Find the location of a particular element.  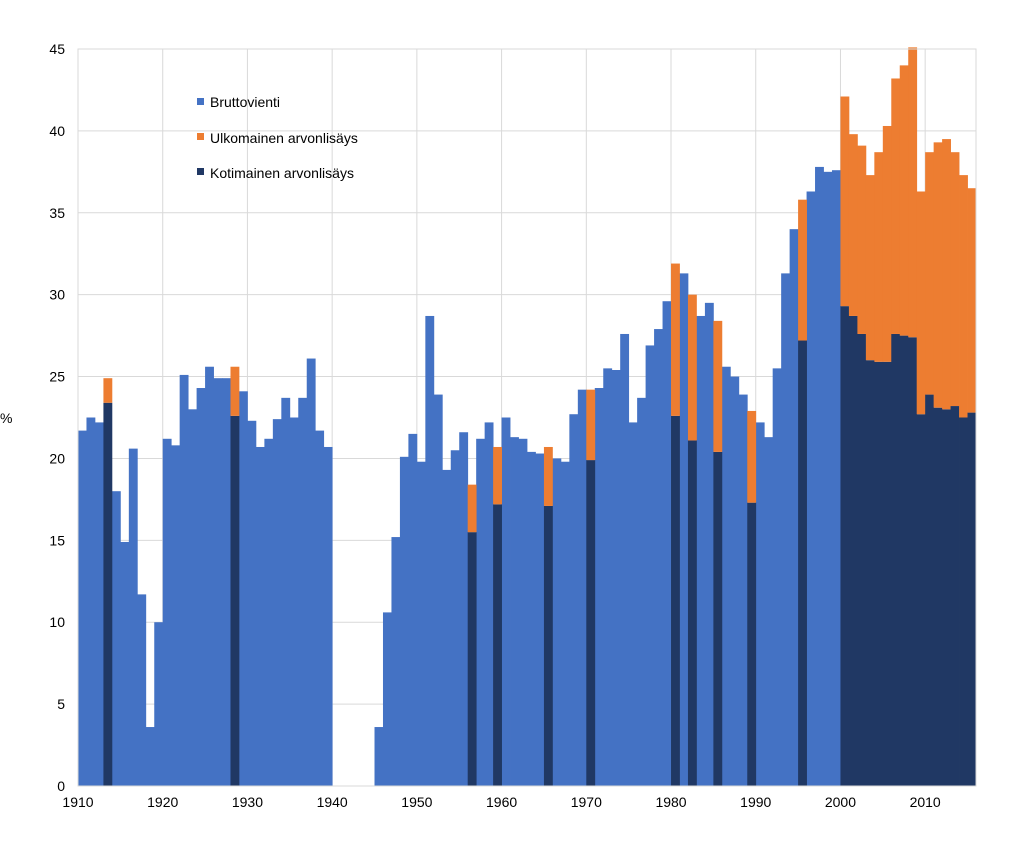

x-tick-label: 1960 is located at coordinates (501, 802).